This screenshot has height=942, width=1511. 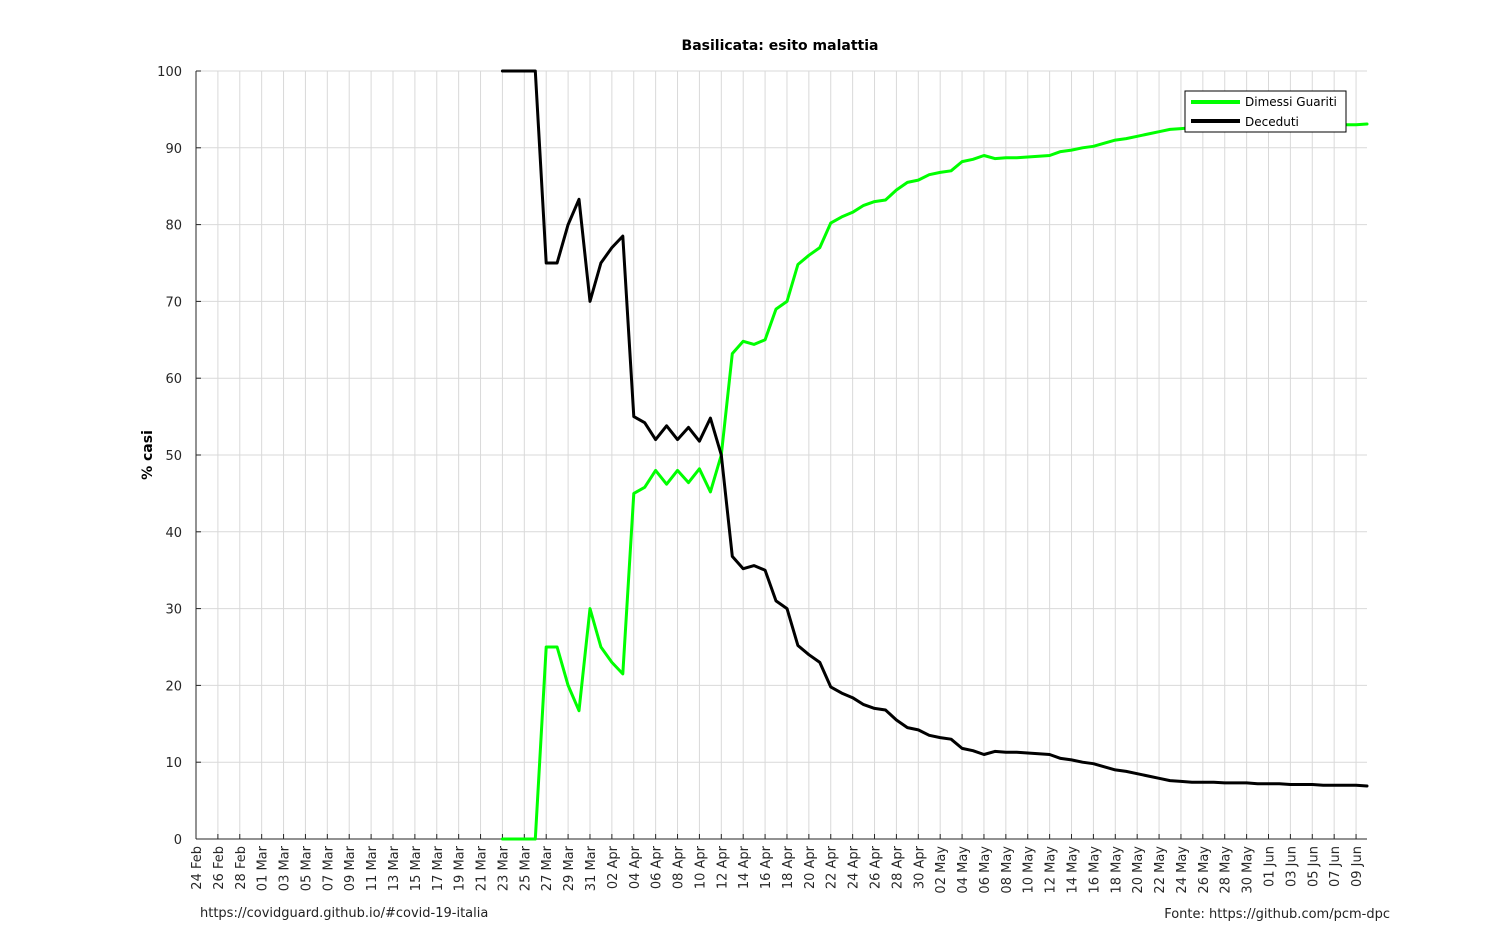 What do you see at coordinates (744, 867) in the screenshot?
I see `x-tick-label: 14 Apr` at bounding box center [744, 867].